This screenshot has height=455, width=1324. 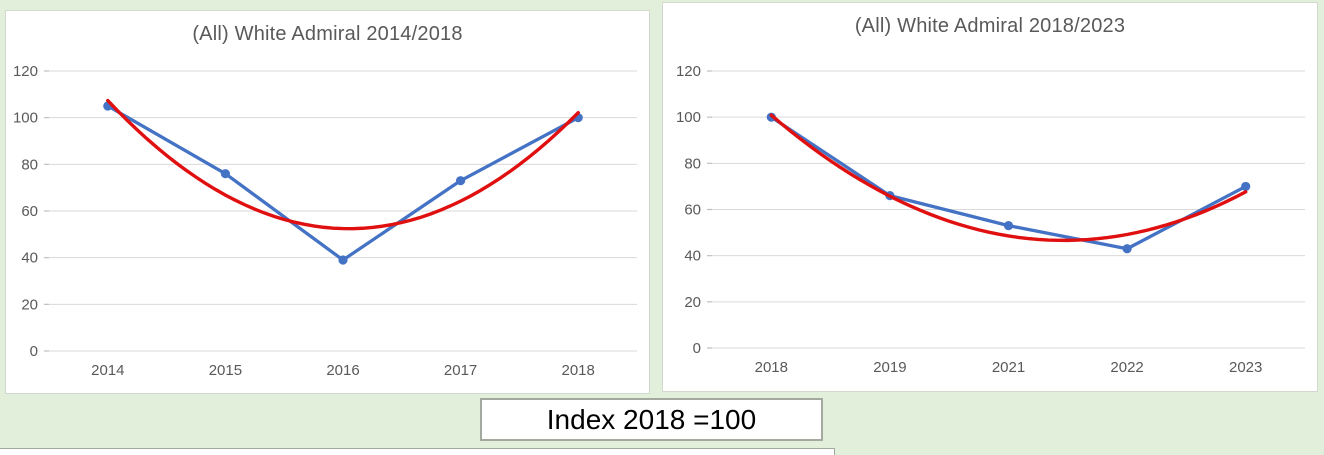 I want to click on index-note-text: Index 2018 =100, so click(x=651, y=419).